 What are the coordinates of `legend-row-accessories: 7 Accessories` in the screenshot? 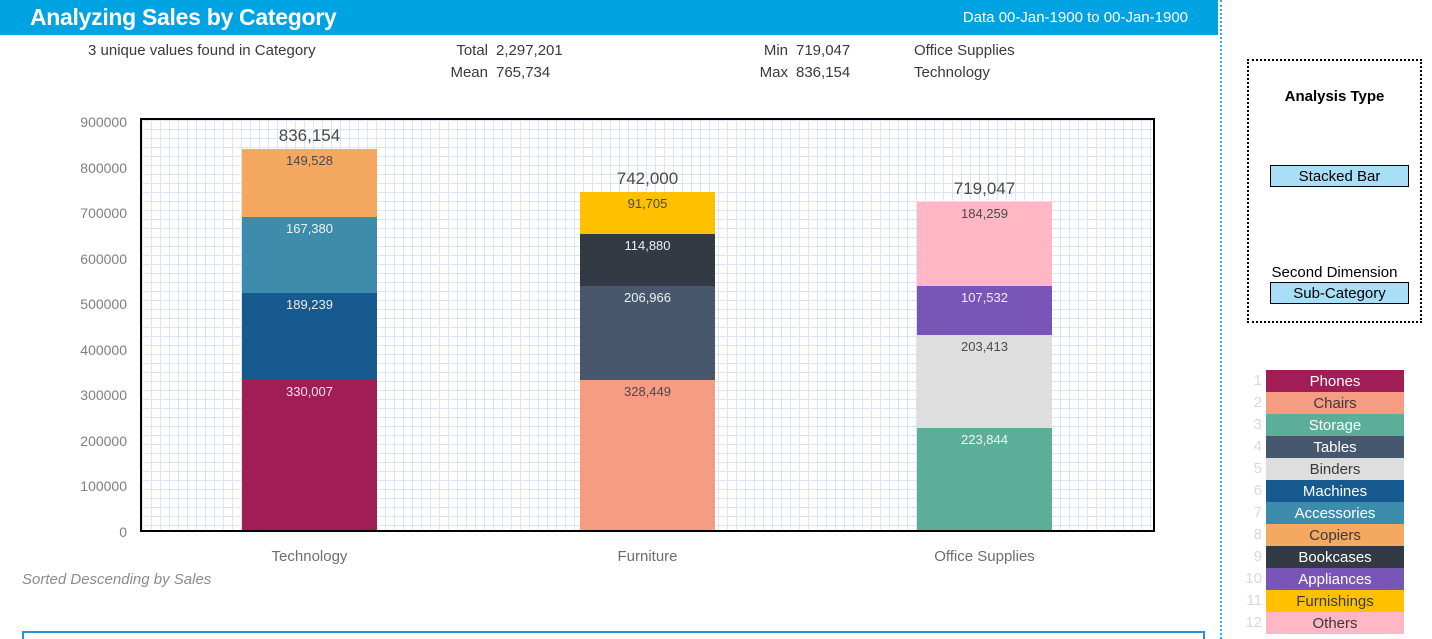 It's located at (1323, 513).